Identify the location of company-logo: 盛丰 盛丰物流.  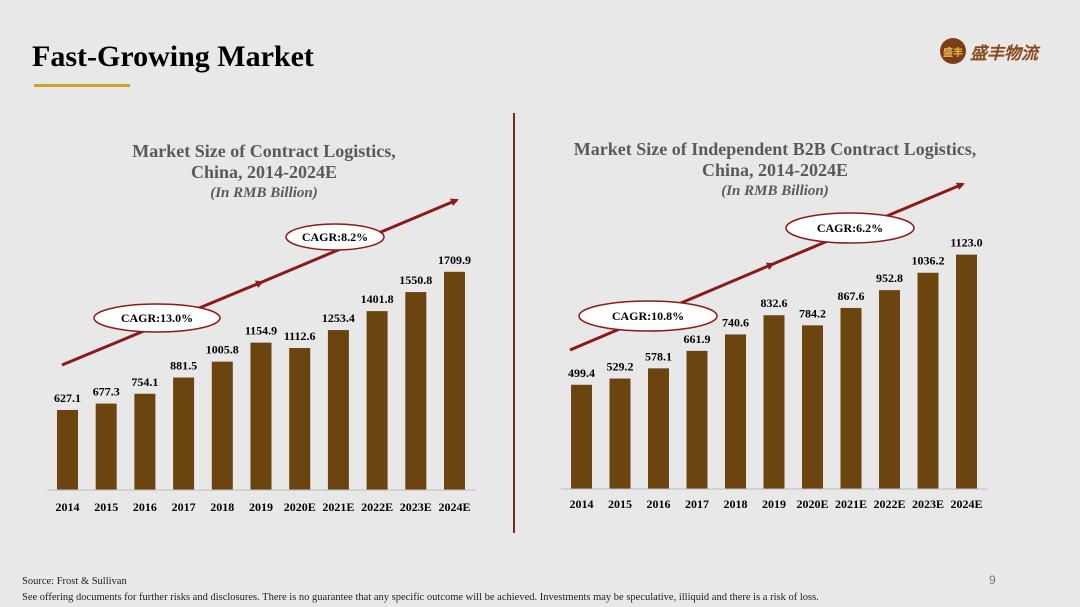
(989, 51).